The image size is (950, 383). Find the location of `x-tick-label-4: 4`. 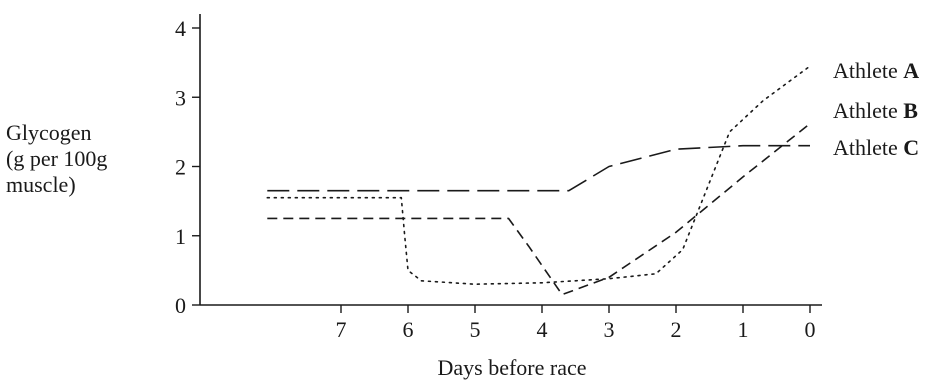

x-tick-label-4: 4 is located at coordinates (542, 329).